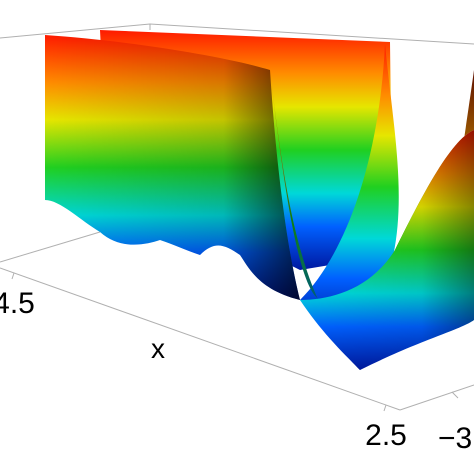  I want to click on x-tick-label: 2.5, so click(386, 435).